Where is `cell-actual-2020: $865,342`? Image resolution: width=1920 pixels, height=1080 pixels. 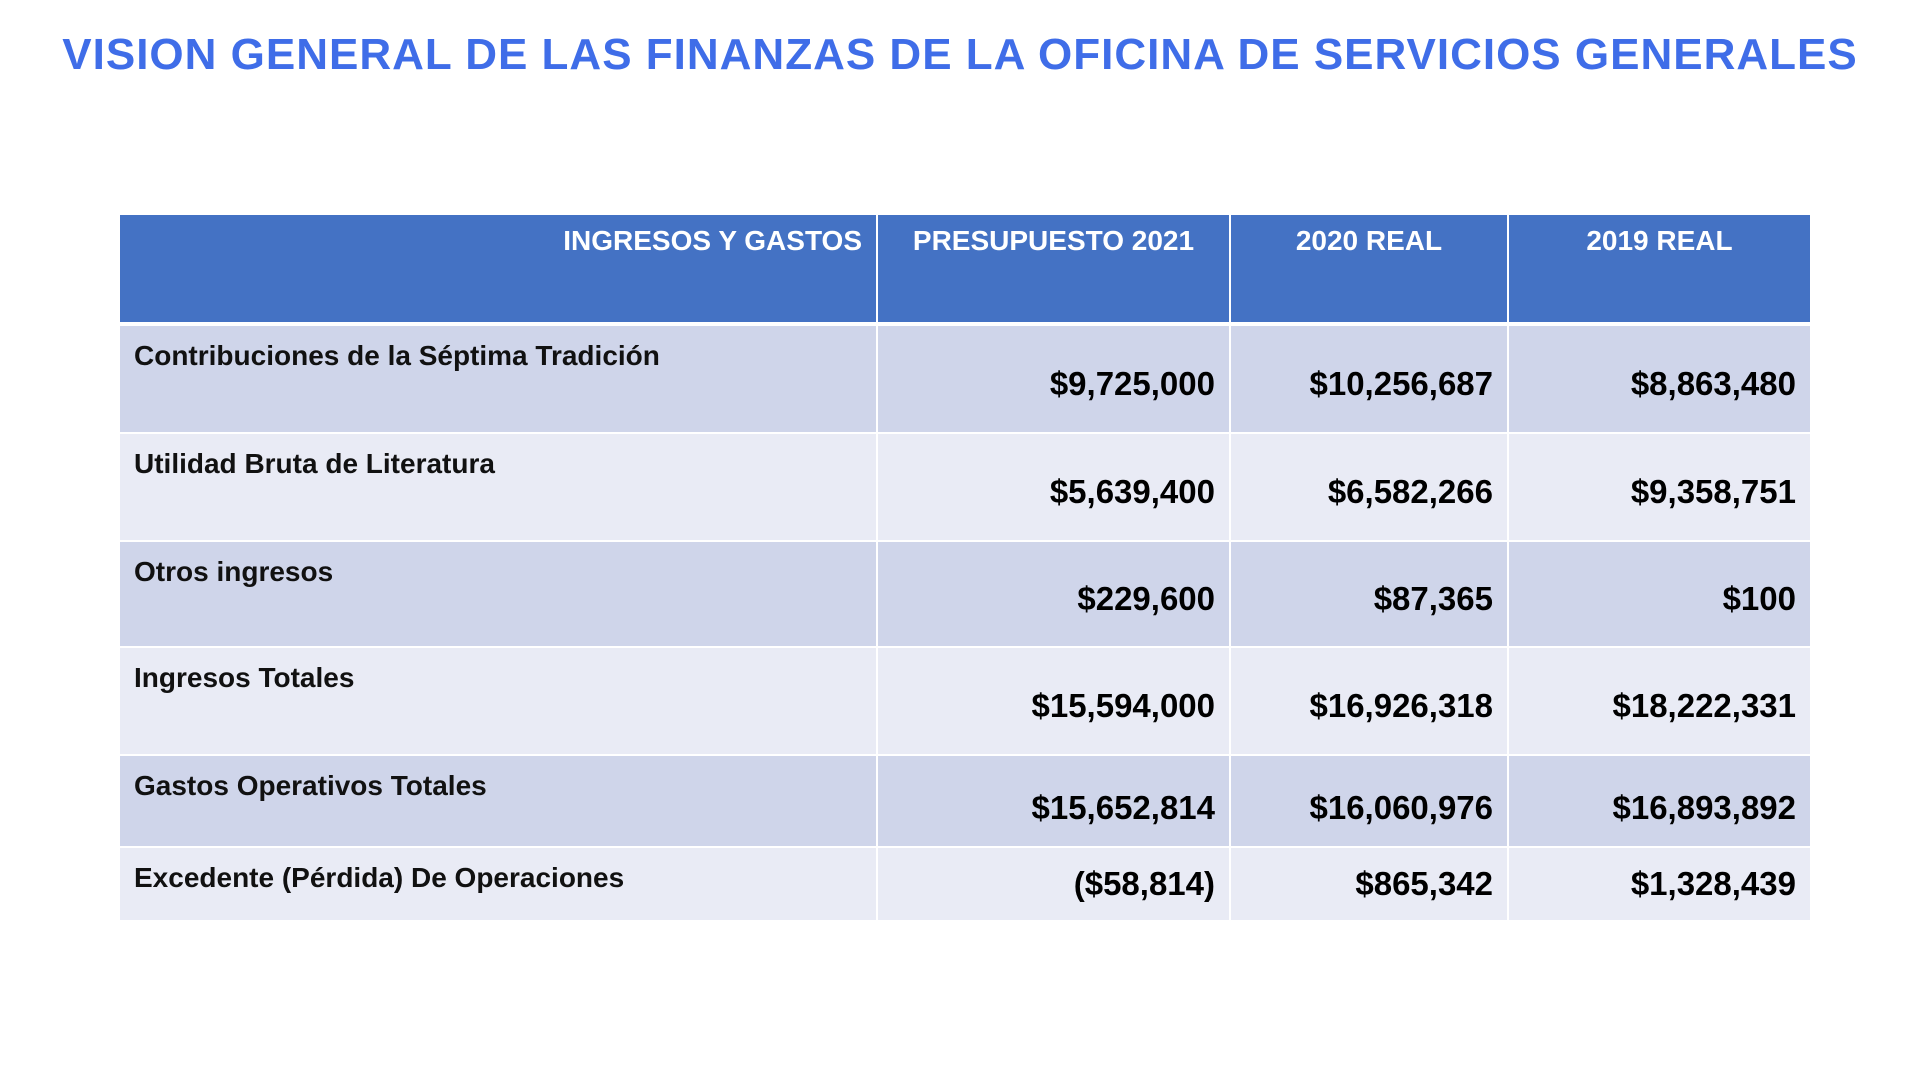
cell-actual-2020: $865,342 is located at coordinates (1368, 883).